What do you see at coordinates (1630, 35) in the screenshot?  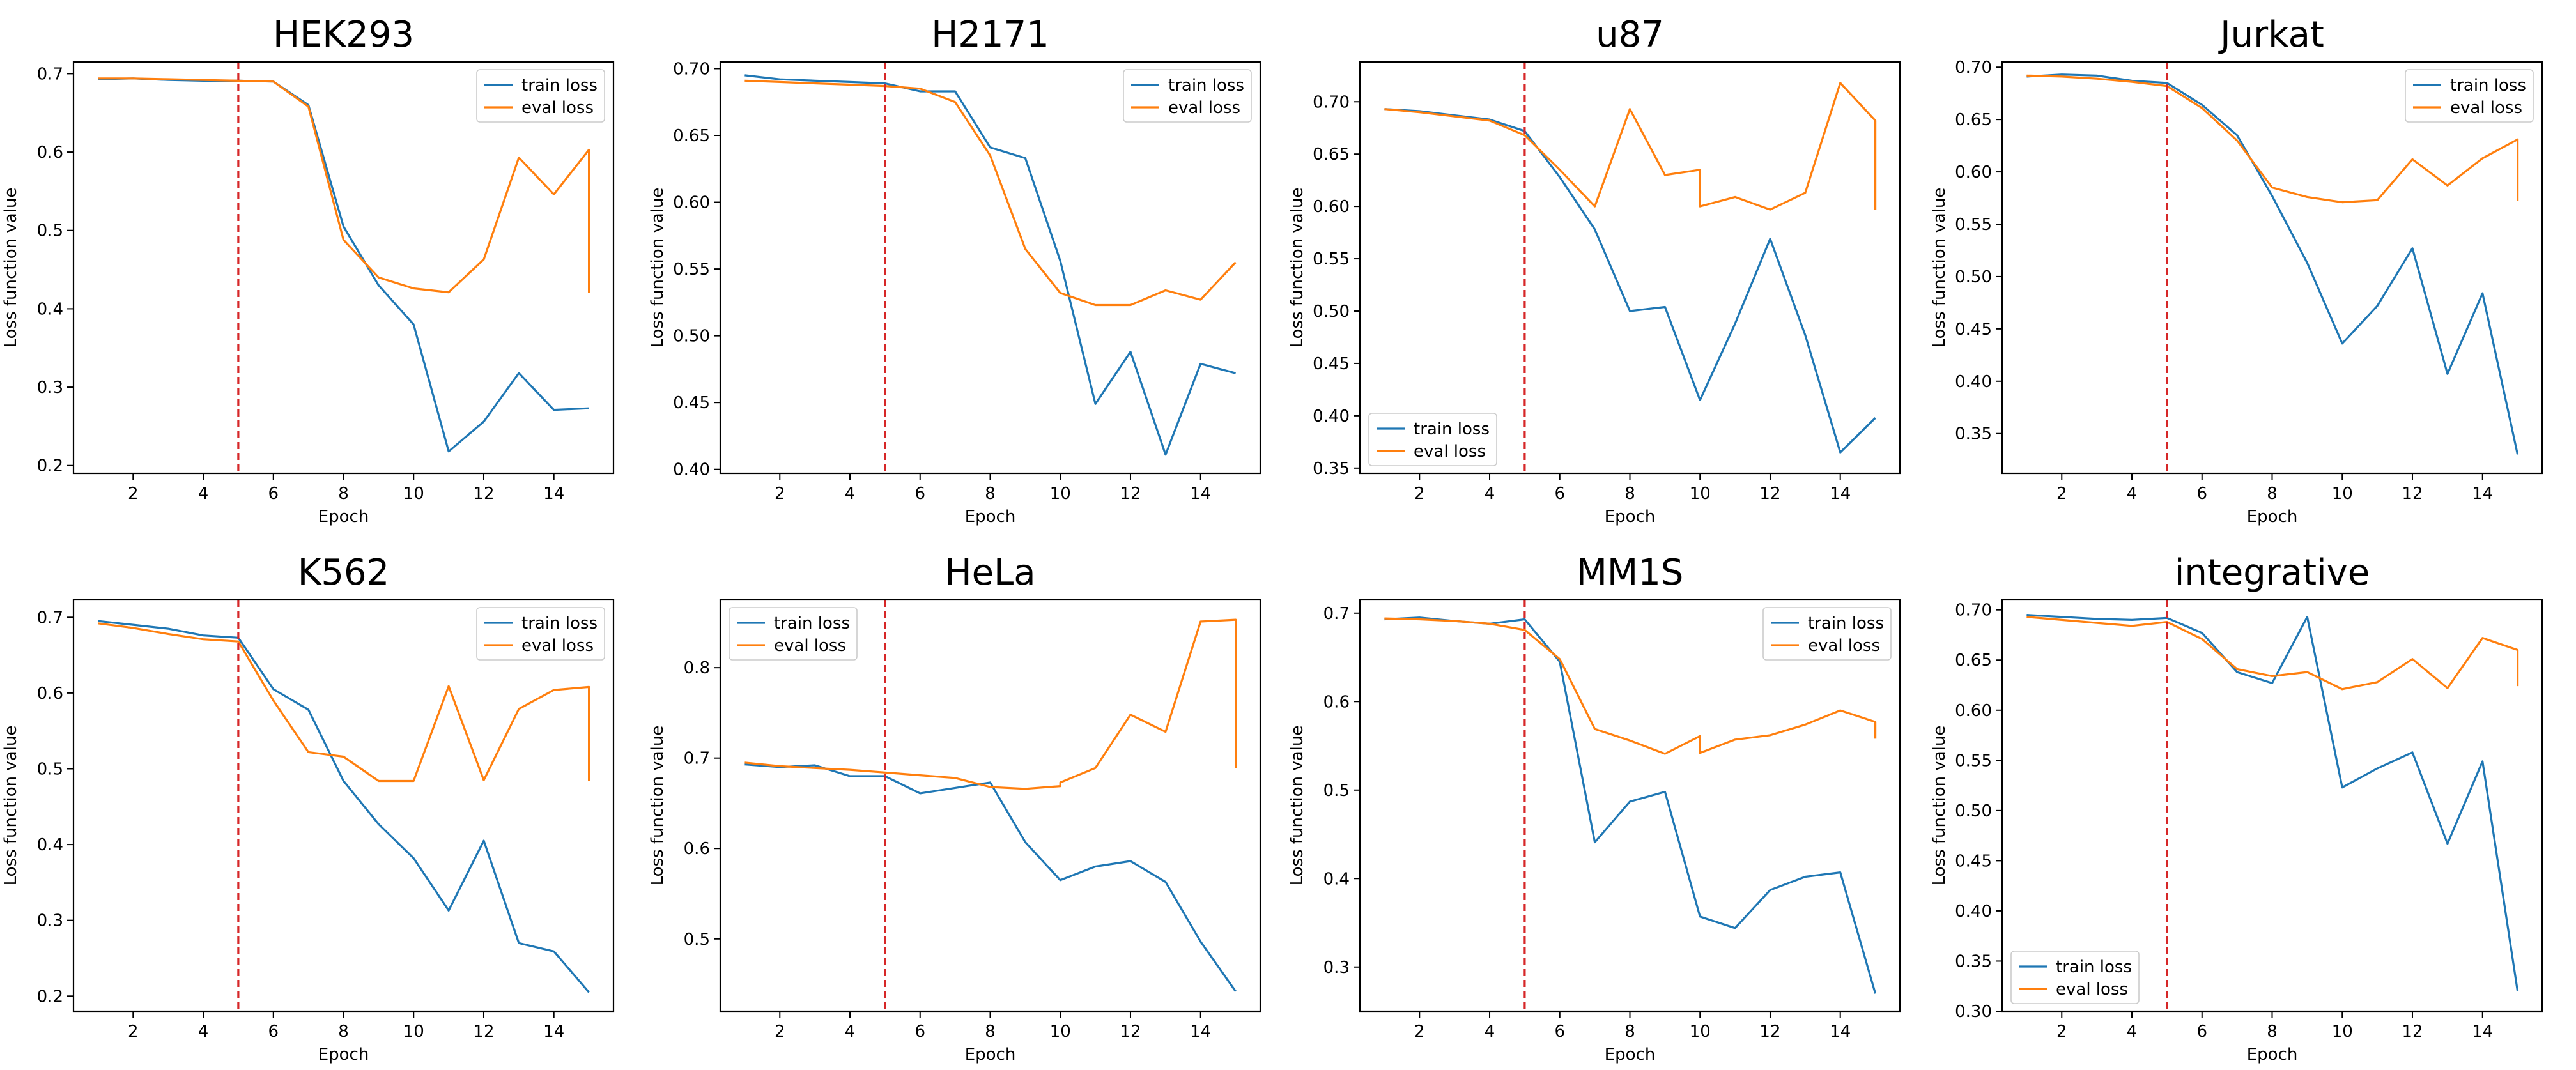 I see `subplot-title: u87` at bounding box center [1630, 35].